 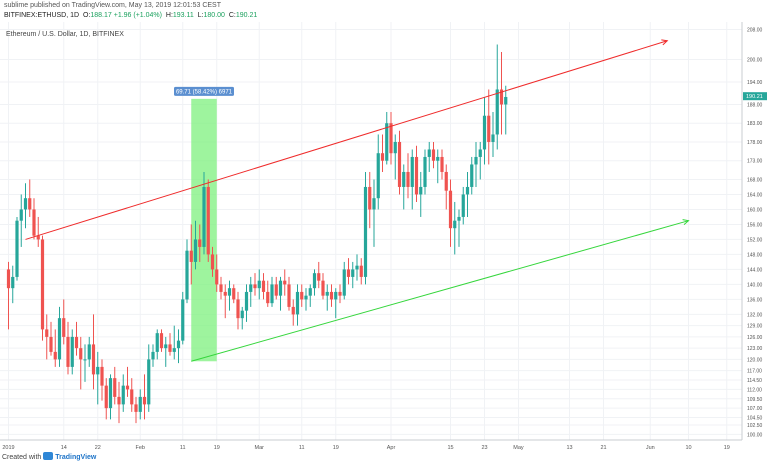 I want to click on price-tick-label: 188.00, so click(x=755, y=105).